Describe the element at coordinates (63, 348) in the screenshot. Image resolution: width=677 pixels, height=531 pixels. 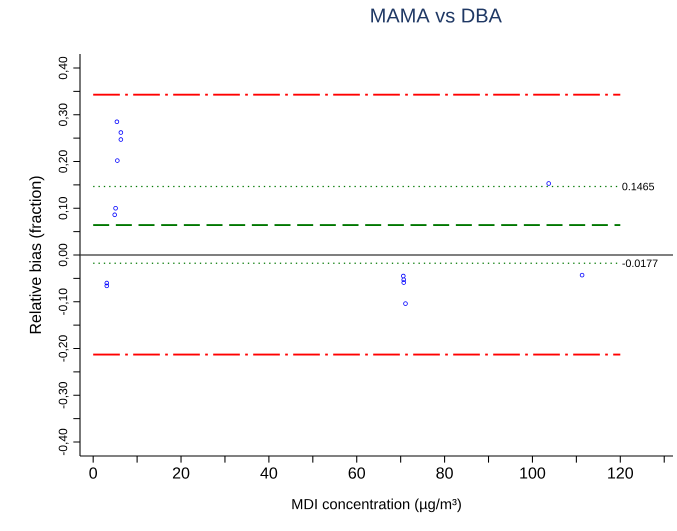
I see `y-tick-label: -0,20` at that location.